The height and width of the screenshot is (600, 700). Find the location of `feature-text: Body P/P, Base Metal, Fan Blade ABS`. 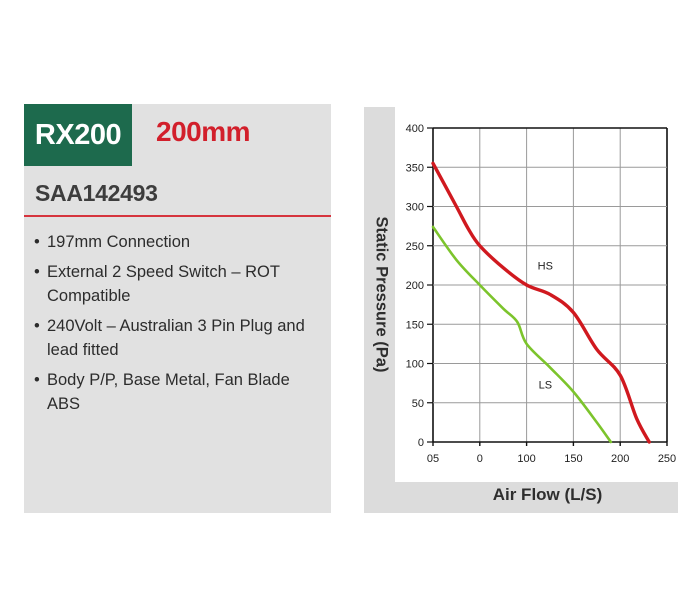

feature-text: Body P/P, Base Metal, Fan Blade ABS is located at coordinates (168, 392).